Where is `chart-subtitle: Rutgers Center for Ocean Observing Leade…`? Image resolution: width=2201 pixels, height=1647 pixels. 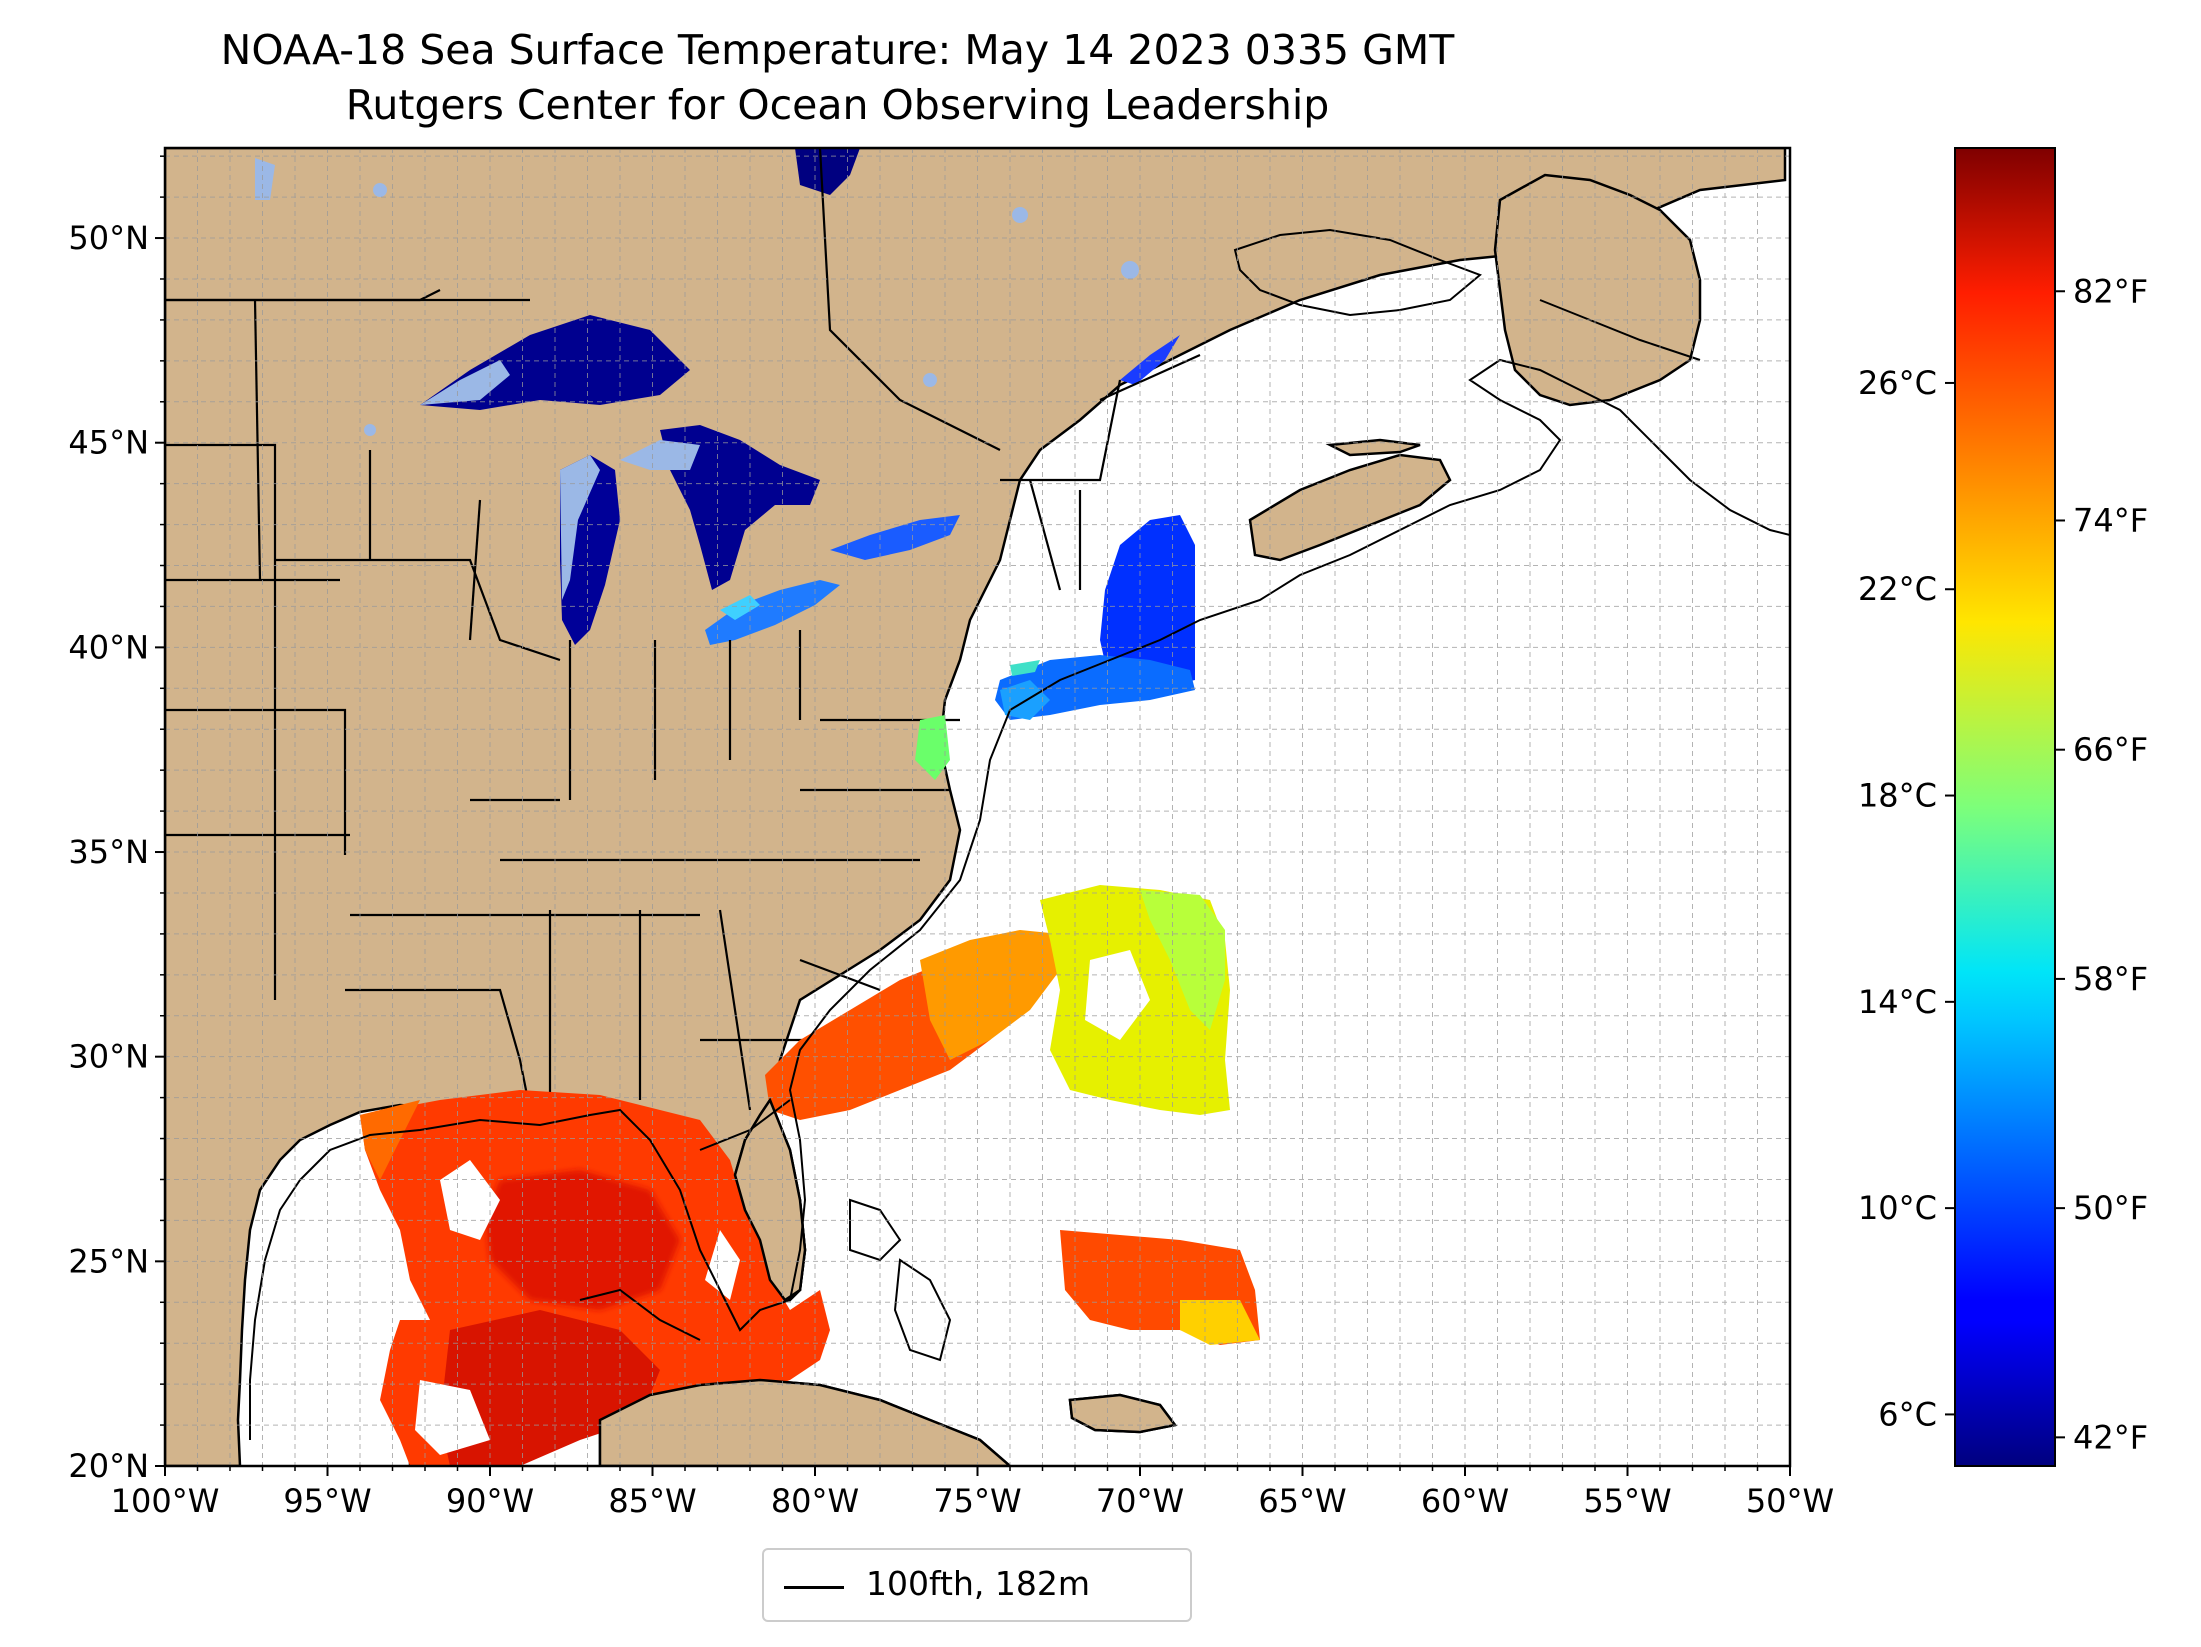 chart-subtitle: Rutgers Center for Ocean Observing Leade… is located at coordinates (837, 105).